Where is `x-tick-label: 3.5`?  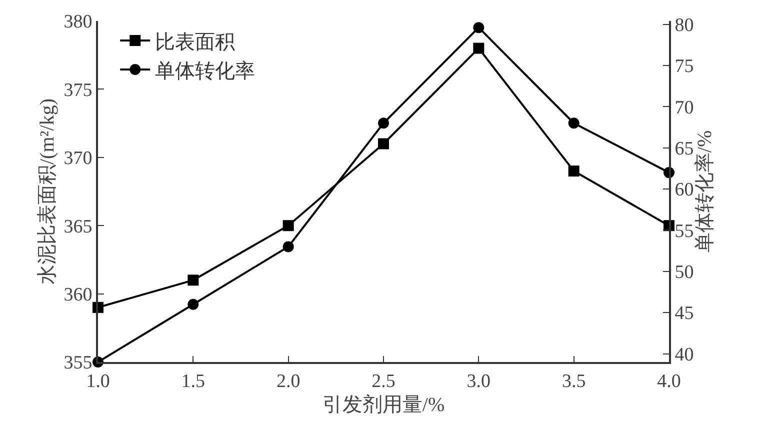 x-tick-label: 3.5 is located at coordinates (574, 381).